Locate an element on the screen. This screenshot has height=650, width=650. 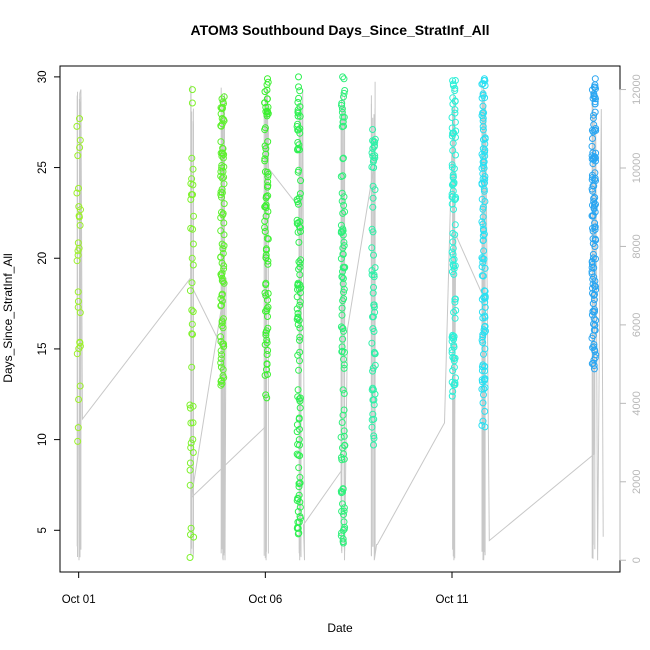
y-axis-left: 5 10 15 20 25 30 is located at coordinates (49, 301).